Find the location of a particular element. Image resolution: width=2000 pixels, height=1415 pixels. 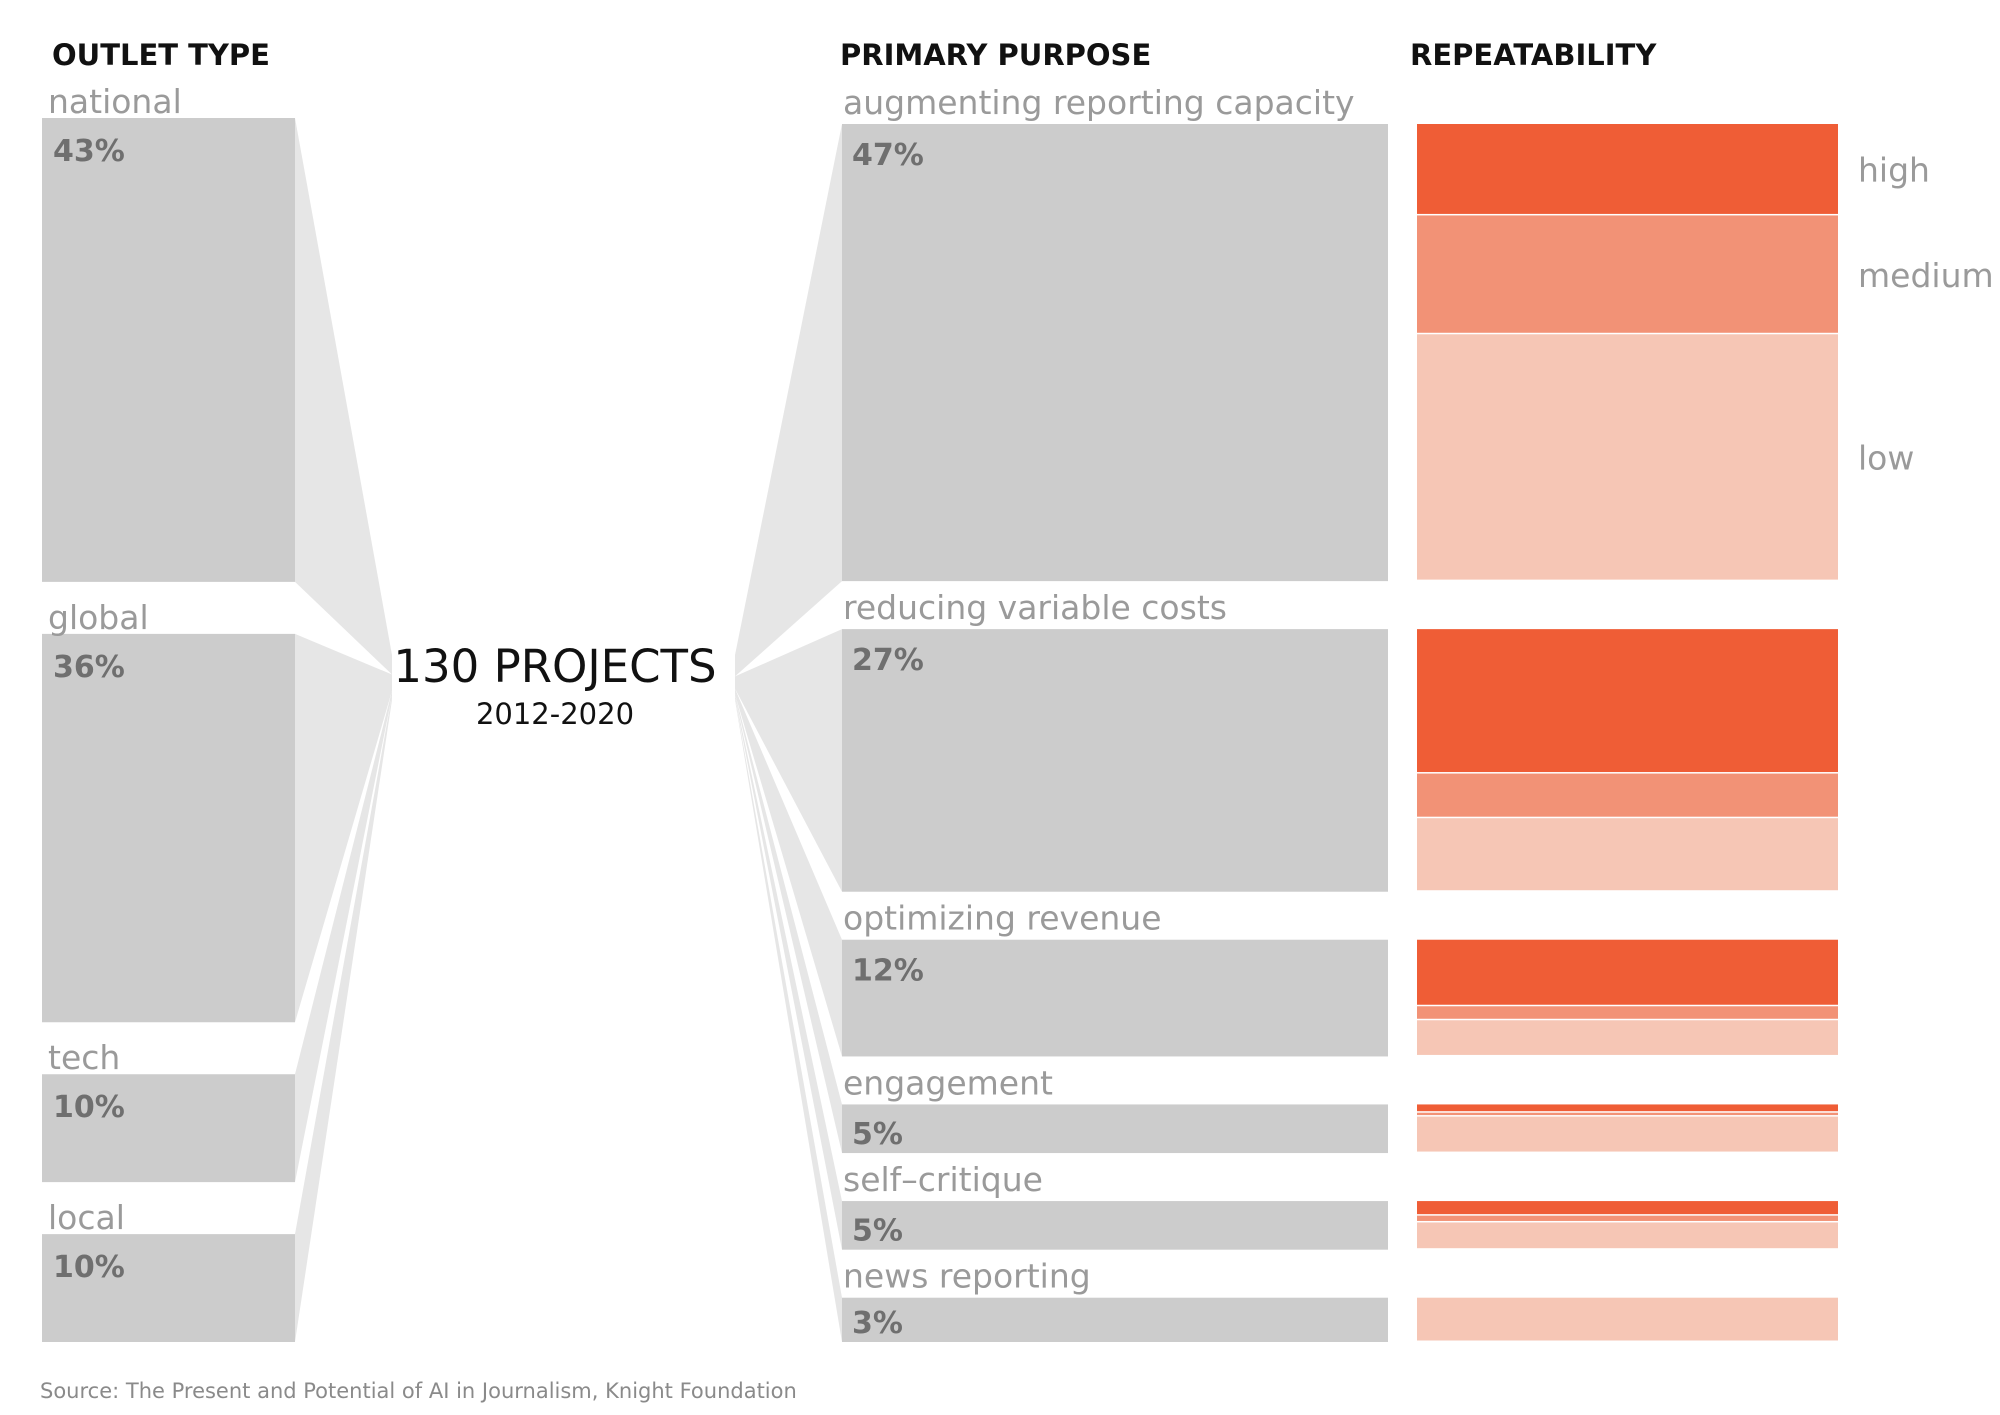

outlet-percent-local: 10% is located at coordinates (89, 1267).